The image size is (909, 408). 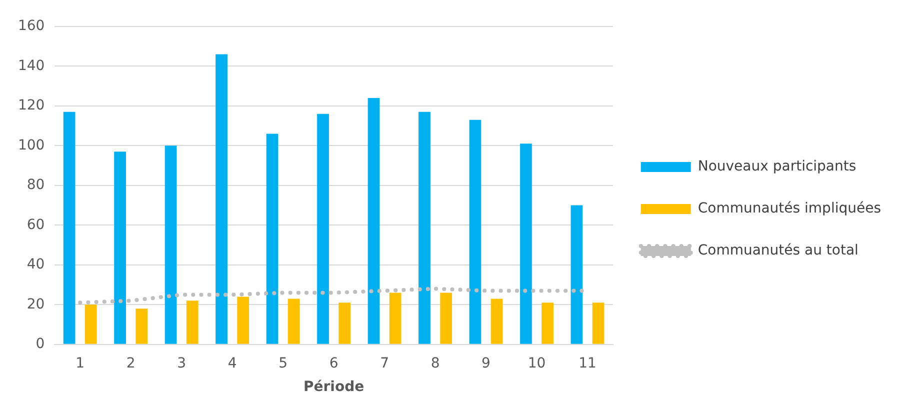 I want to click on y-tick-label: 80, so click(x=35, y=185).